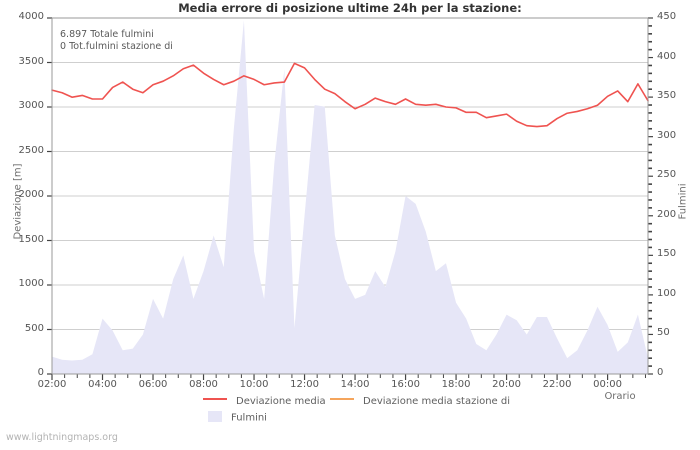  Describe the element at coordinates (215, 399) in the screenshot. I see `legend-line-swatch-red` at that location.